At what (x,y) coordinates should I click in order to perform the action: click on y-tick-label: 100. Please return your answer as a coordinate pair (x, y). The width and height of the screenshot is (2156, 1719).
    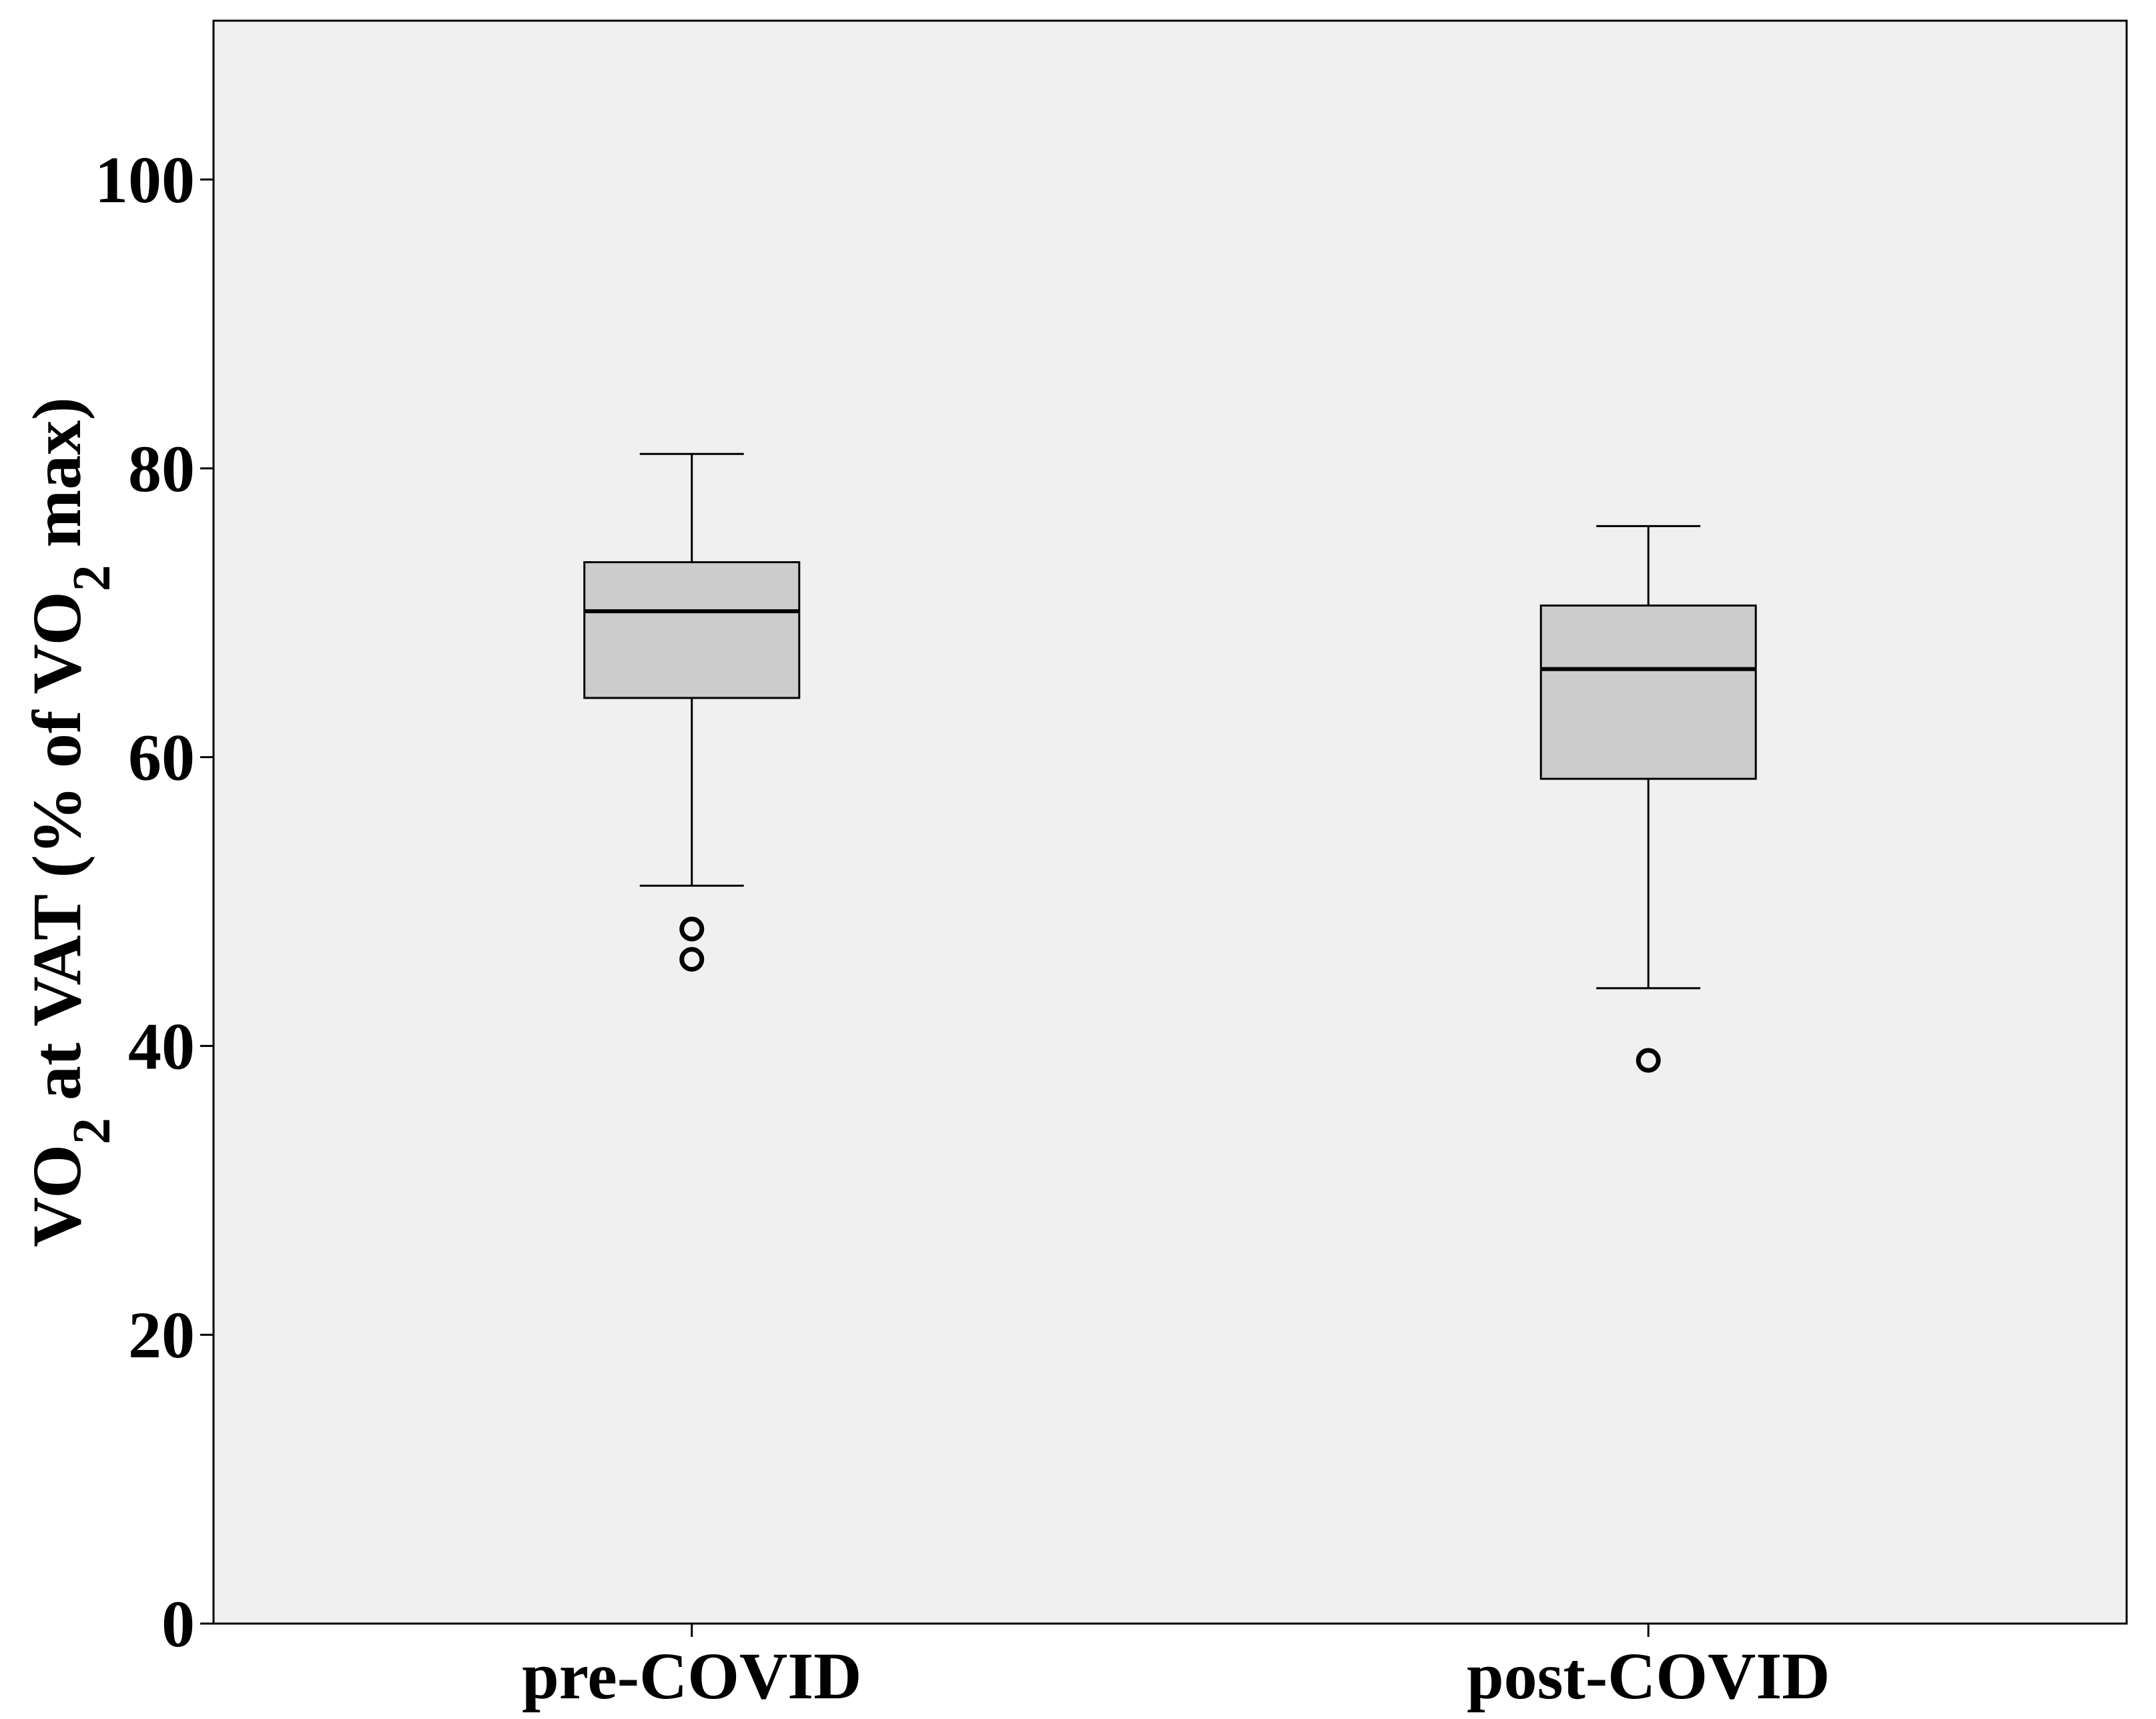
    Looking at the image, I should click on (145, 180).